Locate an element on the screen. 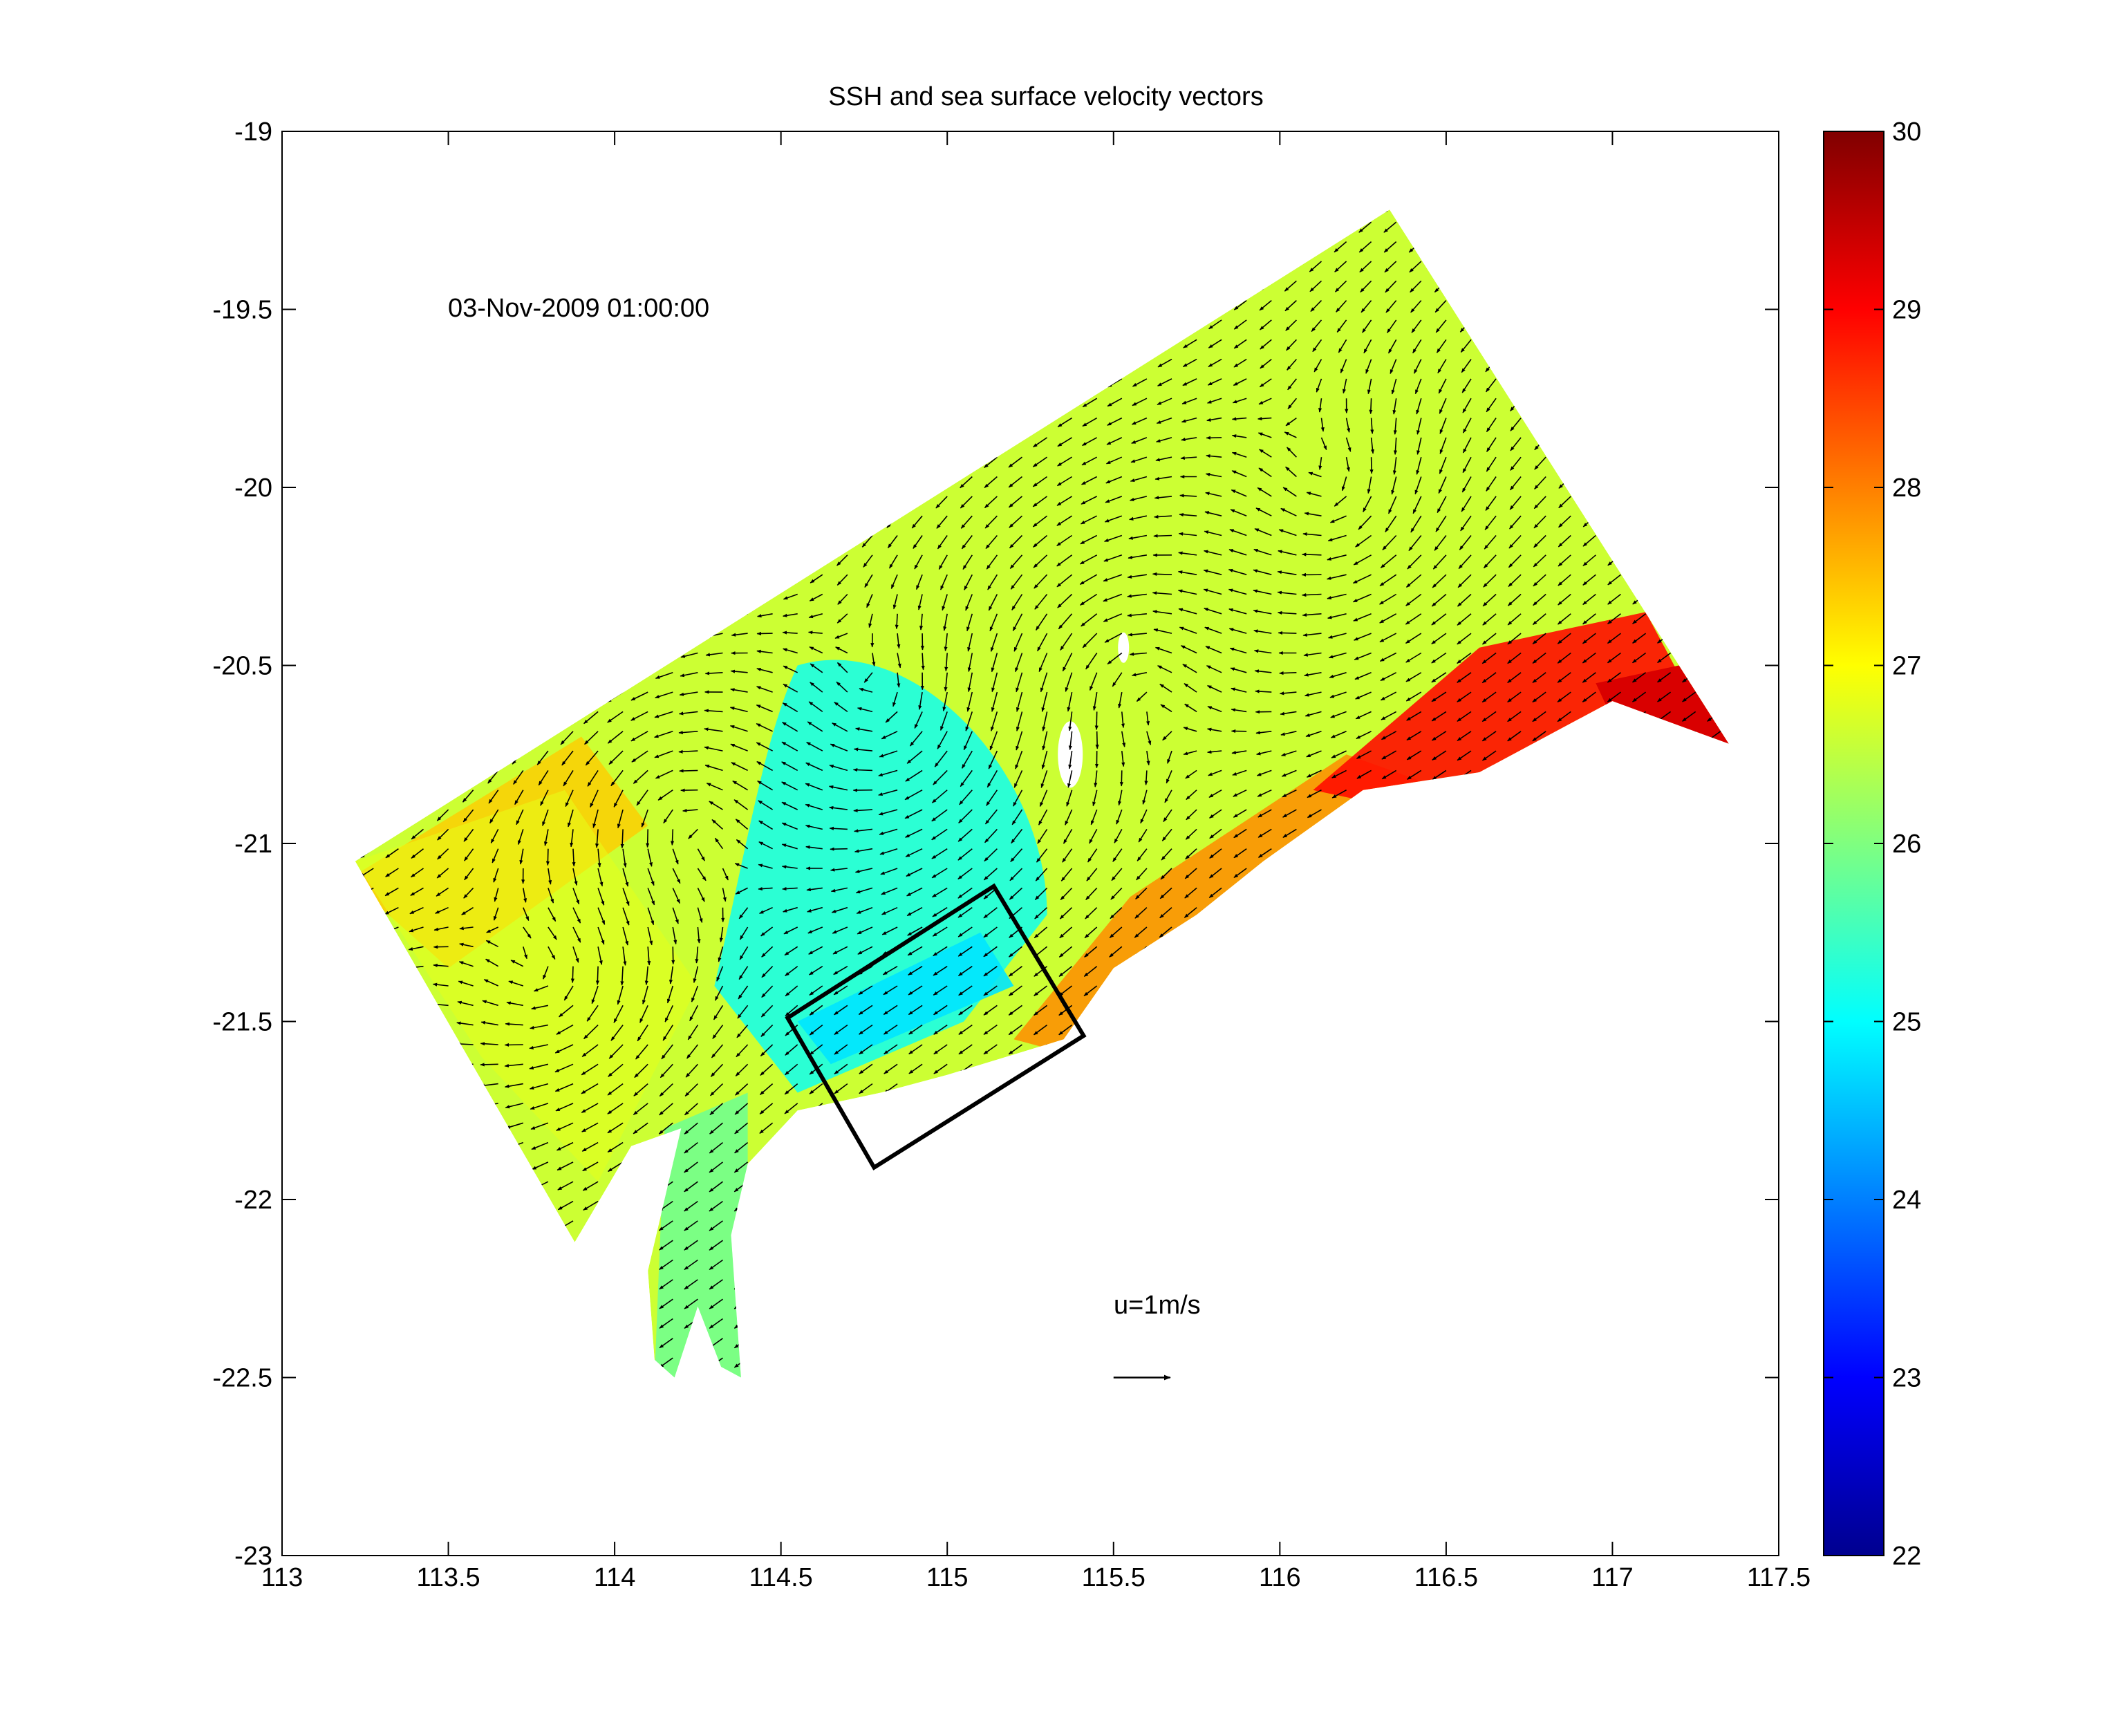 The width and height of the screenshot is (2123, 1736). x-tick-label: 116.5 is located at coordinates (1446, 1577).